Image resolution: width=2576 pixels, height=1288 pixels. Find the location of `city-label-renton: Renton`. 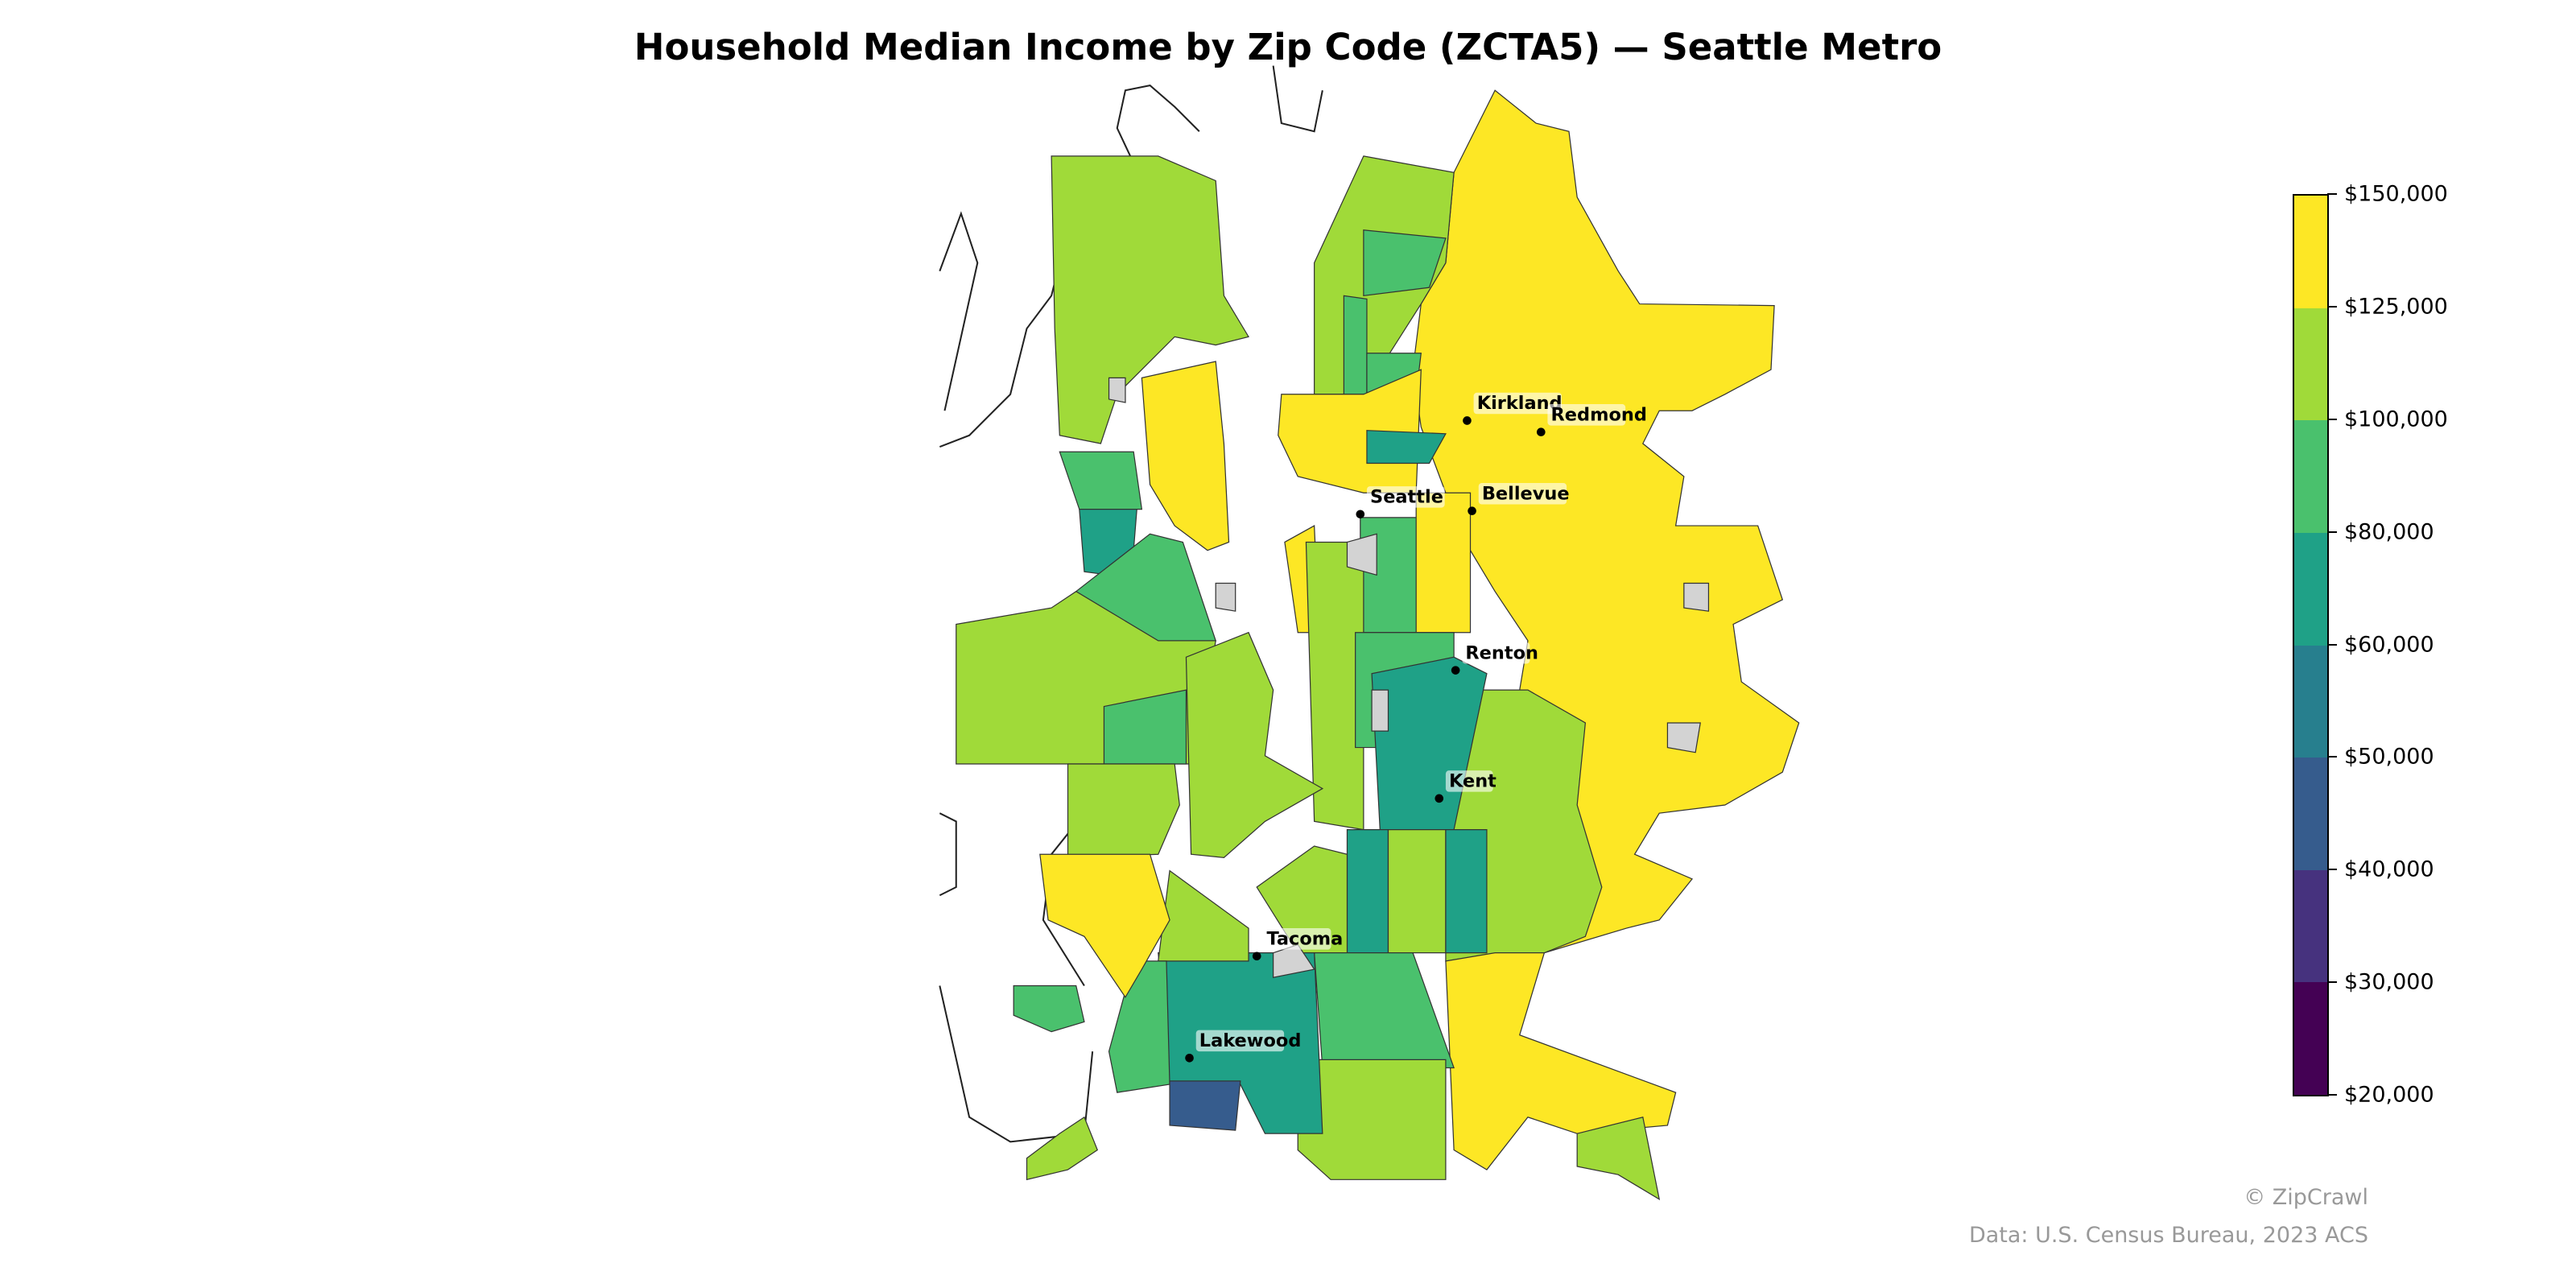

city-label-renton: Renton is located at coordinates (1501, 652).